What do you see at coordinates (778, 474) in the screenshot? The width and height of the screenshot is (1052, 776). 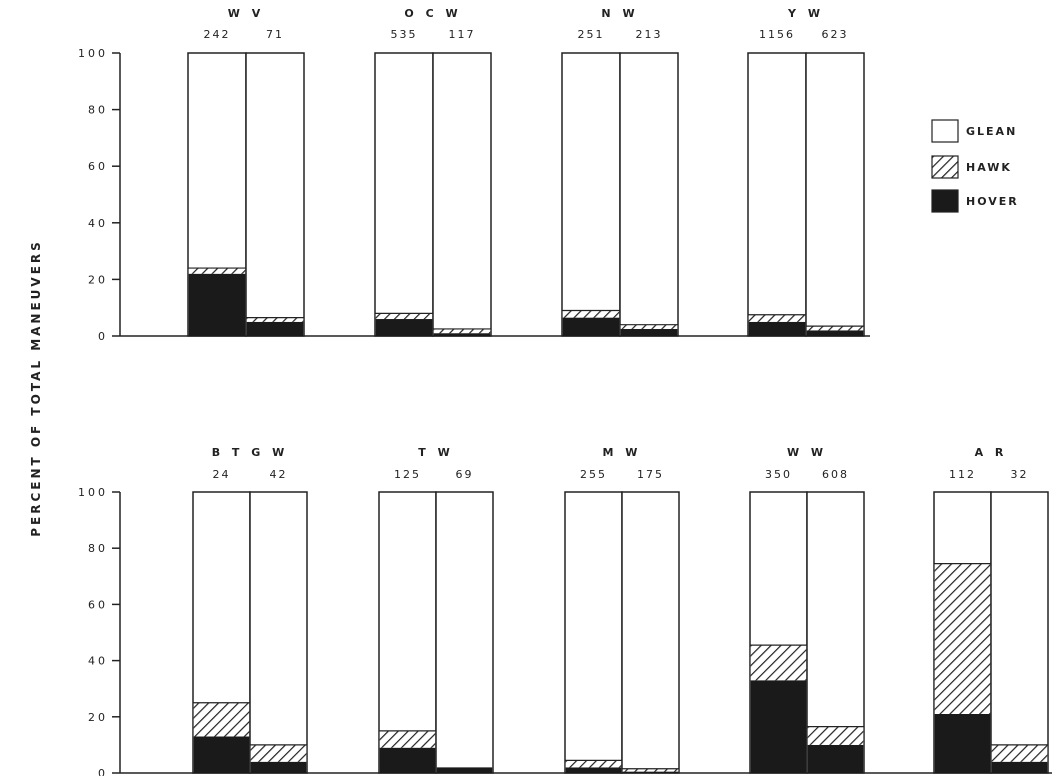 I see `sample-size-label: 350` at bounding box center [778, 474].